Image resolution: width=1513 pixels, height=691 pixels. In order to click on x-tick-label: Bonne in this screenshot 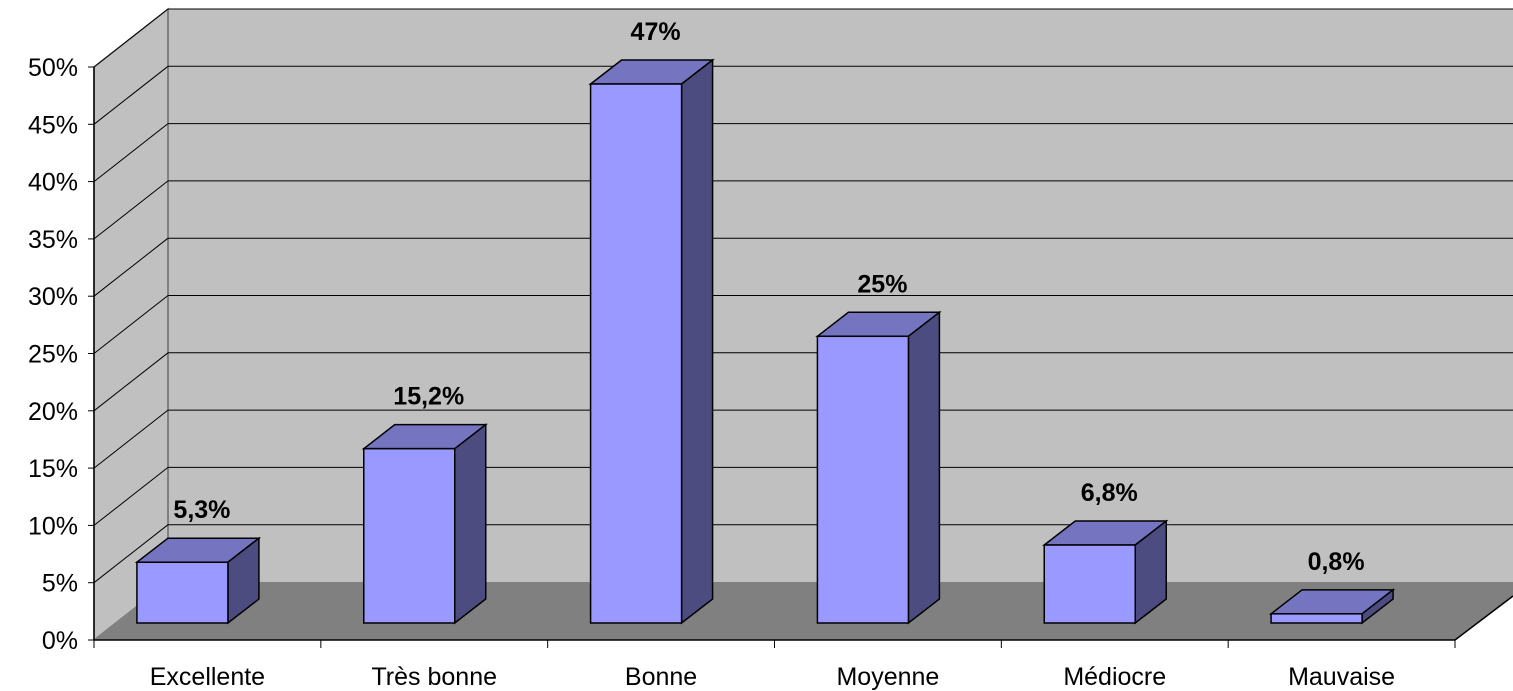, I will do `click(661, 677)`.